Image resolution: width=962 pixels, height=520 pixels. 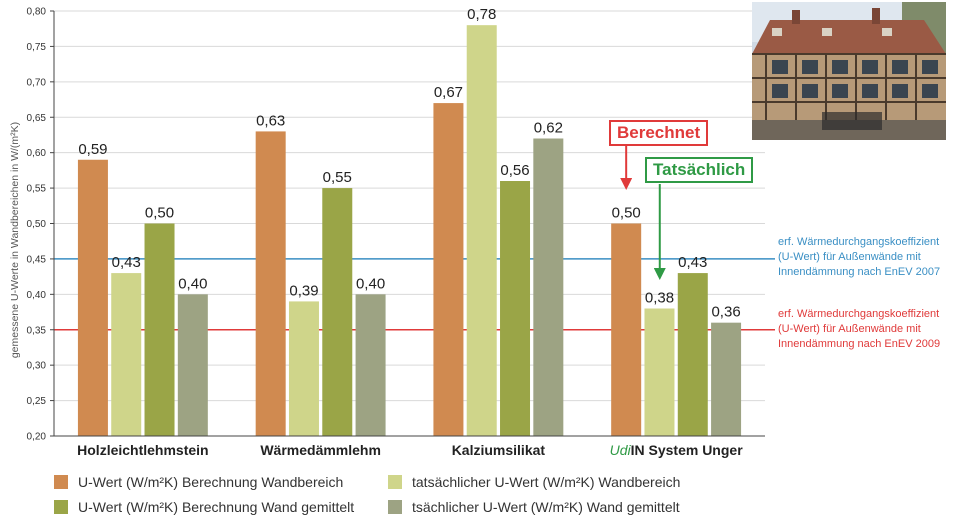 I want to click on bar-label: 0,36, so click(x=725, y=312).